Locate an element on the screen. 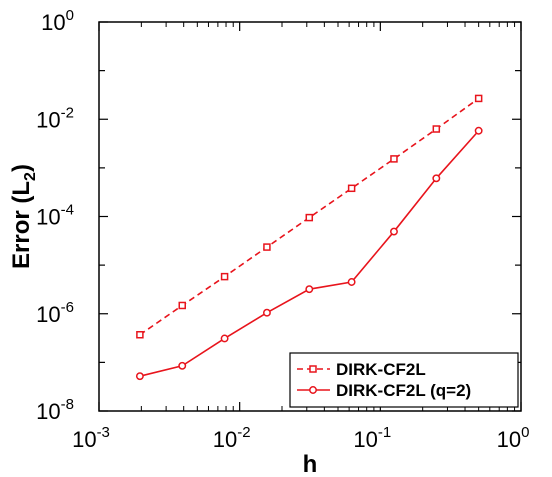 Image resolution: width=552 pixels, height=477 pixels. y-tick-label: 10⁻⁶ is located at coordinates (55, 313).